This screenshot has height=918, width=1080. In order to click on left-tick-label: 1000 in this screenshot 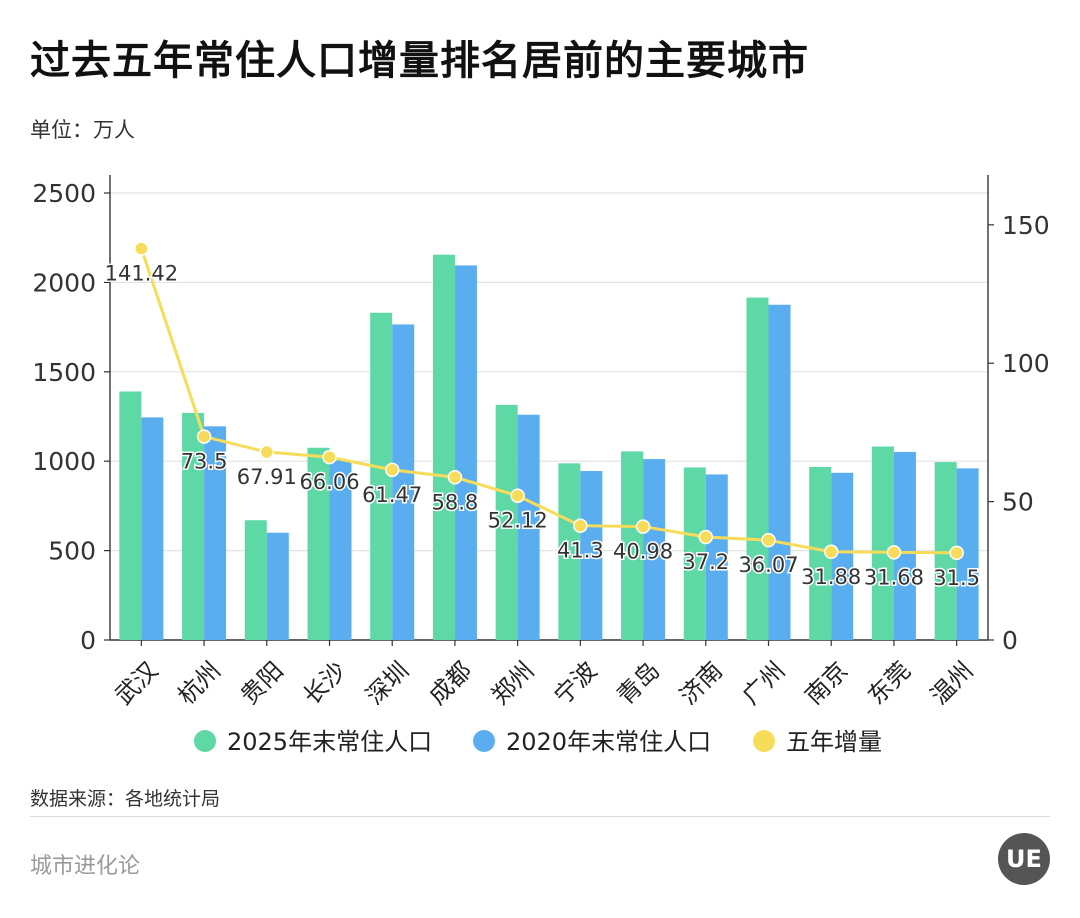, I will do `click(64, 461)`.